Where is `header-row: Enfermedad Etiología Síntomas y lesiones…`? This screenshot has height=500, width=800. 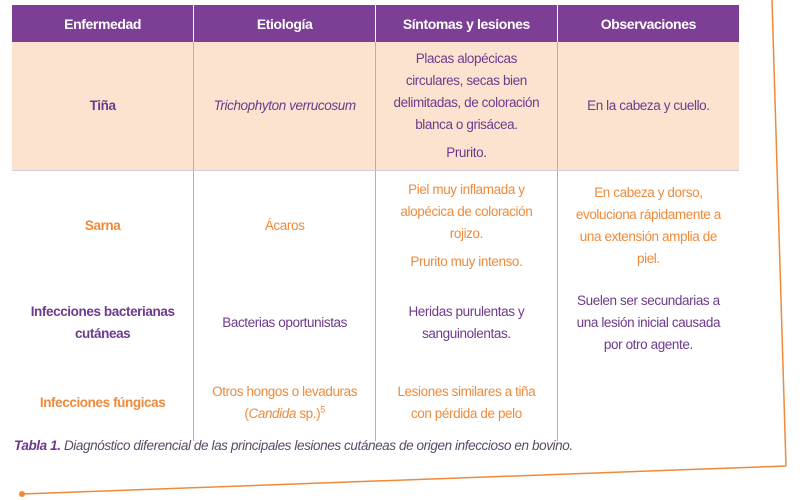 header-row: Enfermedad Etiología Síntomas y lesiones… is located at coordinates (375, 23).